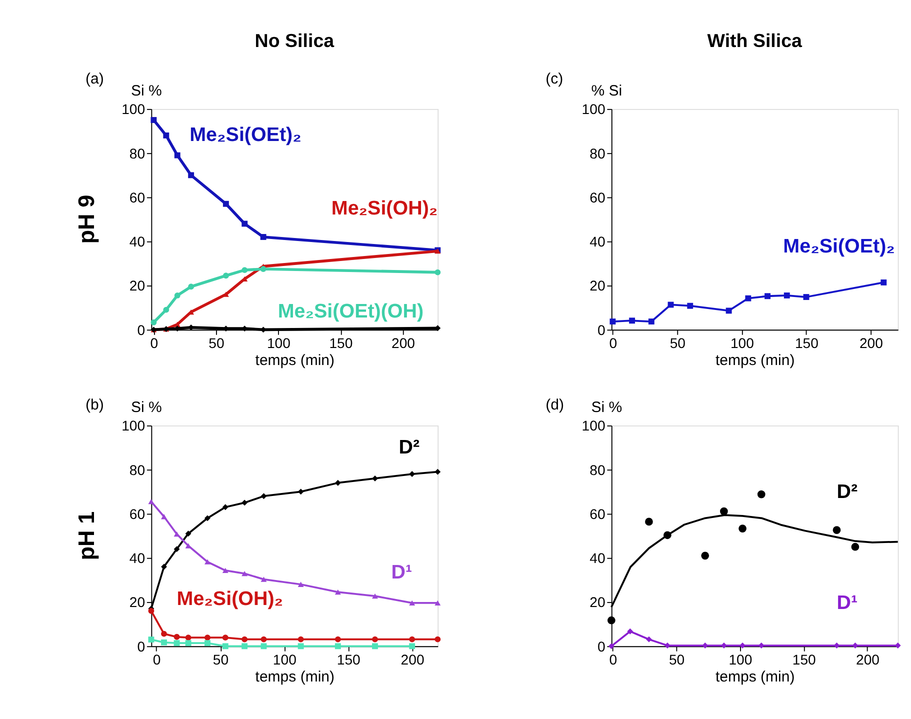 This screenshot has width=911, height=719. I want to click on chart-title: With Silica, so click(755, 40).